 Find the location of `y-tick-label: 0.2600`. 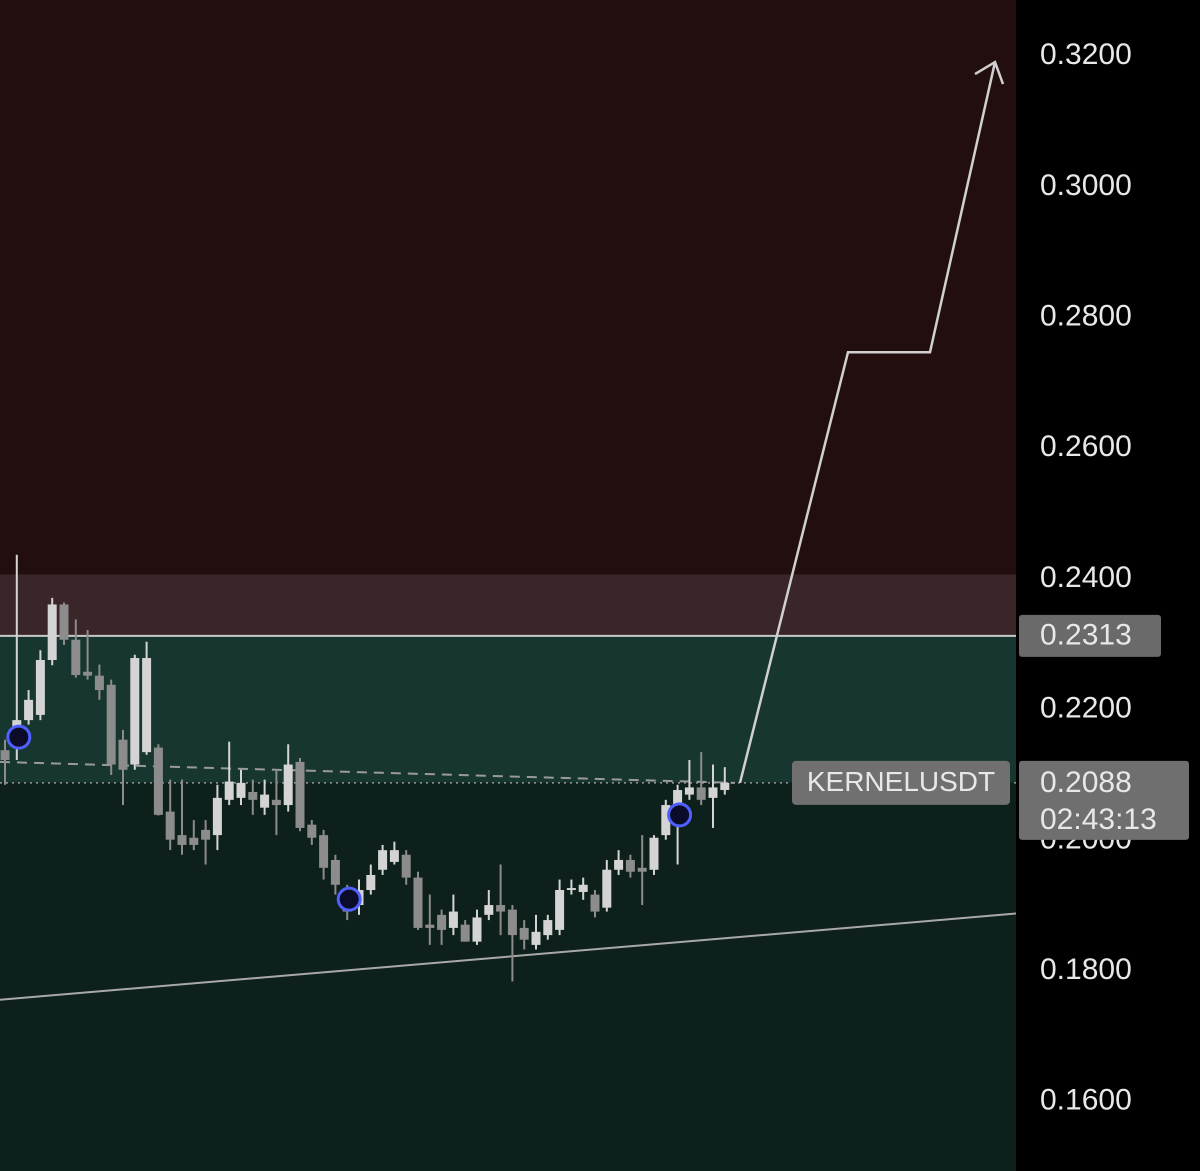

y-tick-label: 0.2600 is located at coordinates (1086, 446).